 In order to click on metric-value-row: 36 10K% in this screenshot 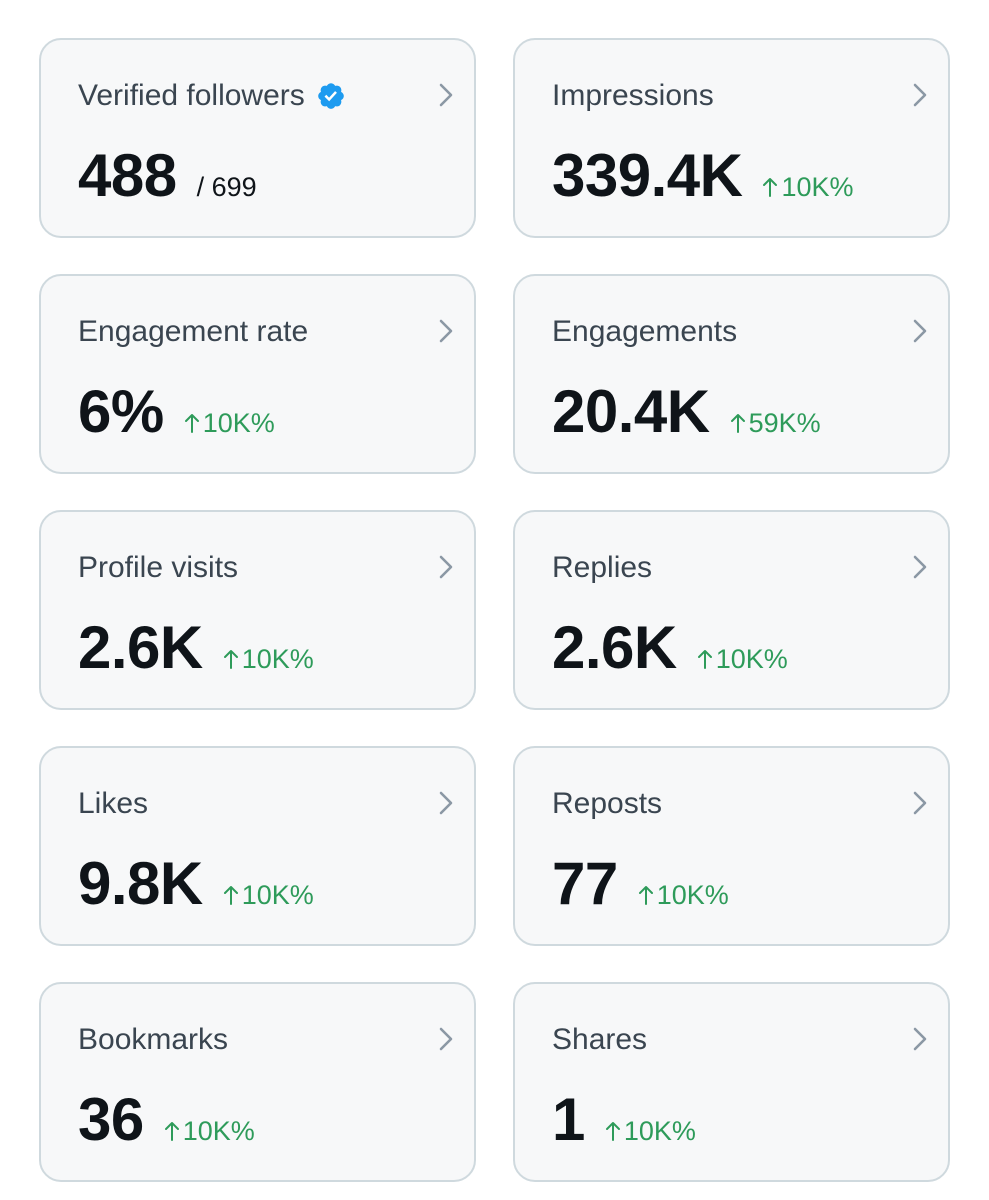, I will do `click(166, 1120)`.